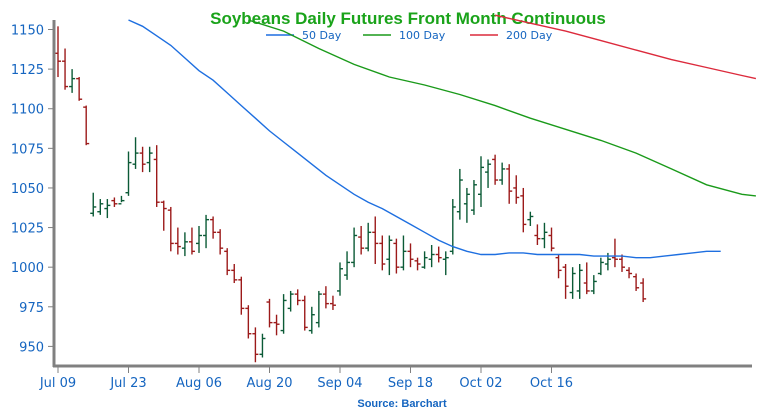 The height and width of the screenshot is (420, 759). What do you see at coordinates (127, 383) in the screenshot?
I see `x-tick-label: Jul 23` at bounding box center [127, 383].